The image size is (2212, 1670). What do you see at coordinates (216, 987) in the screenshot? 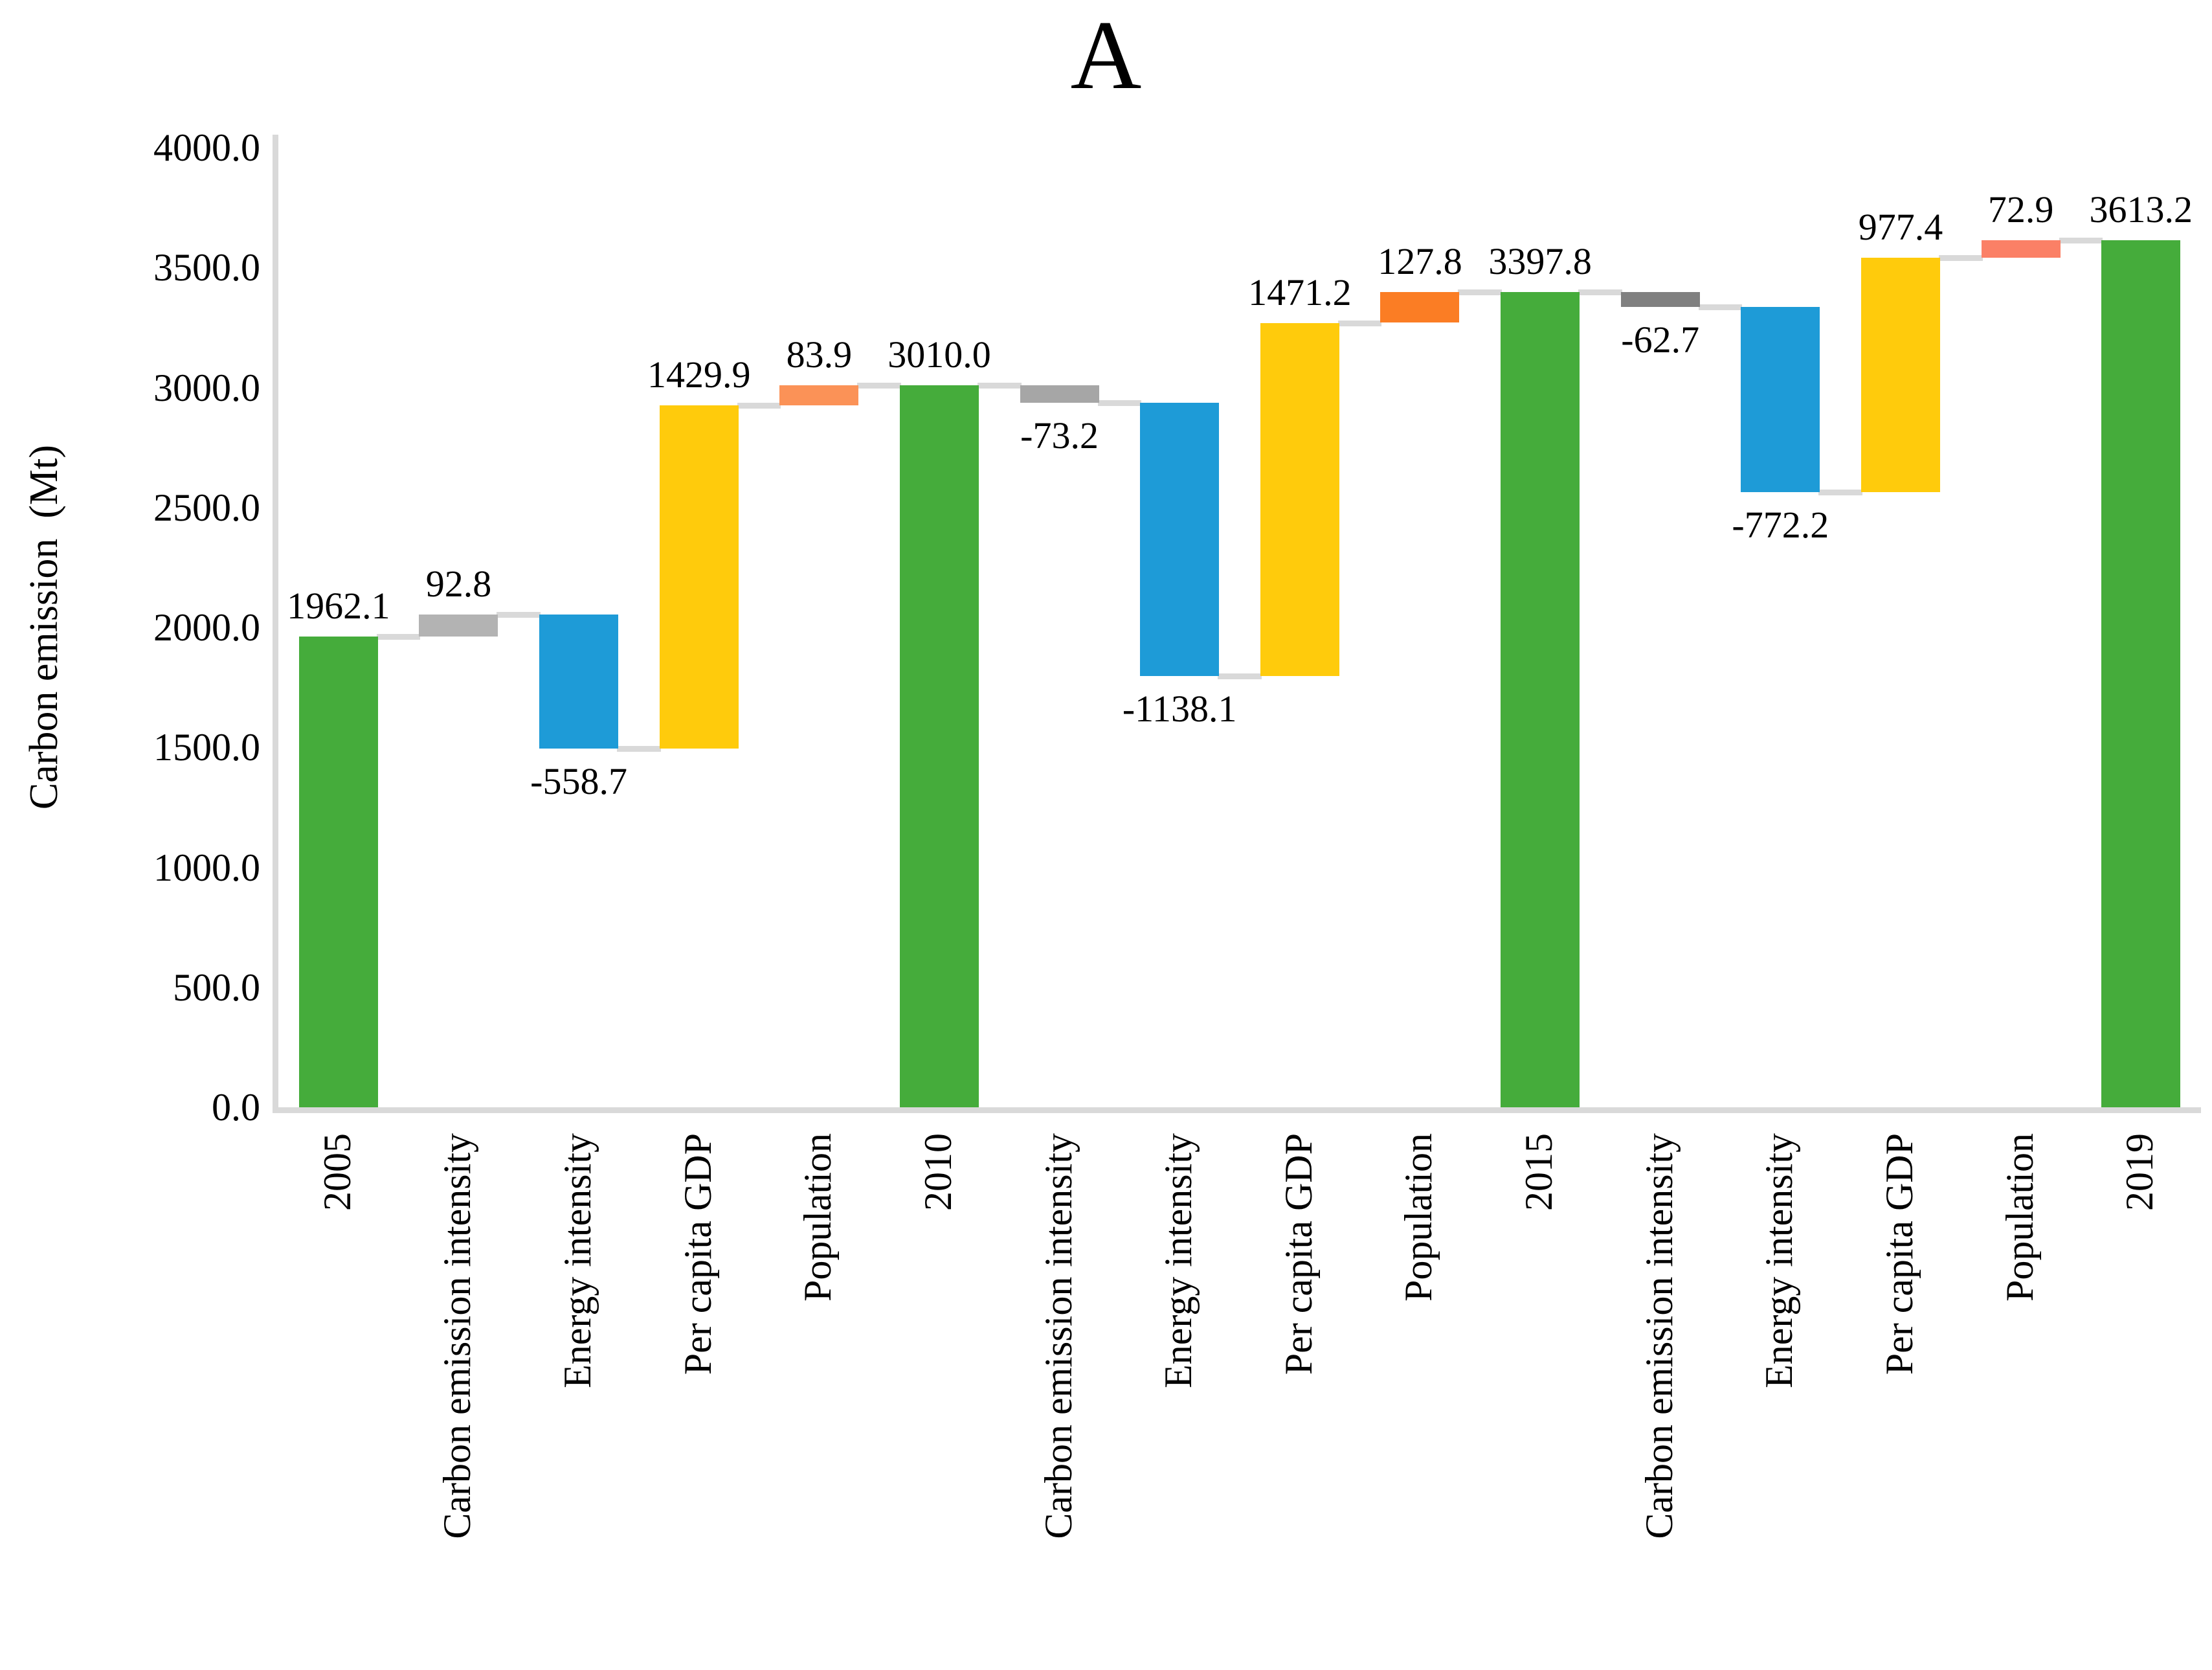
I see `y-tick-label: 500.0` at bounding box center [216, 987].